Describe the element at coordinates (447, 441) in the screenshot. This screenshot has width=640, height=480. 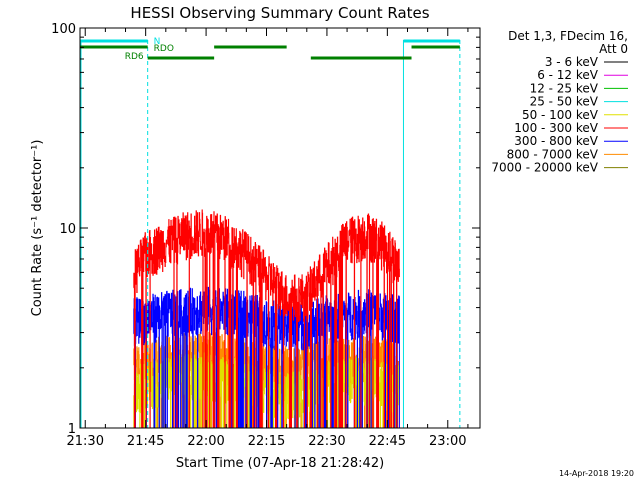
I see `x-tick-label: 23:00` at that location.